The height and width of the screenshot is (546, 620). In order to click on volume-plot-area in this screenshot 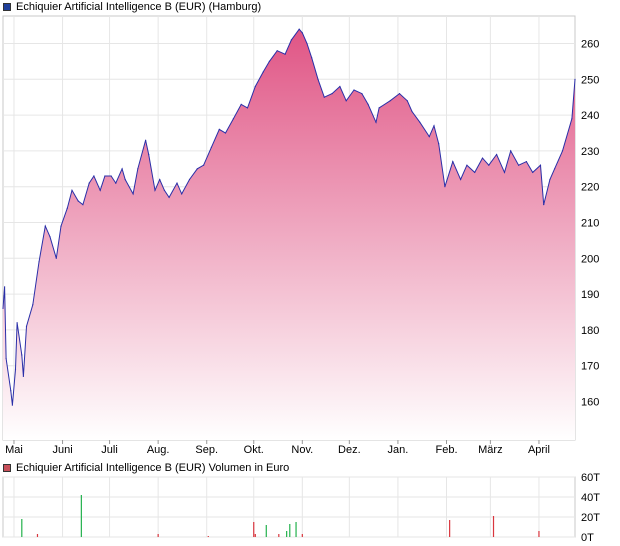, I will do `click(289, 507)`.